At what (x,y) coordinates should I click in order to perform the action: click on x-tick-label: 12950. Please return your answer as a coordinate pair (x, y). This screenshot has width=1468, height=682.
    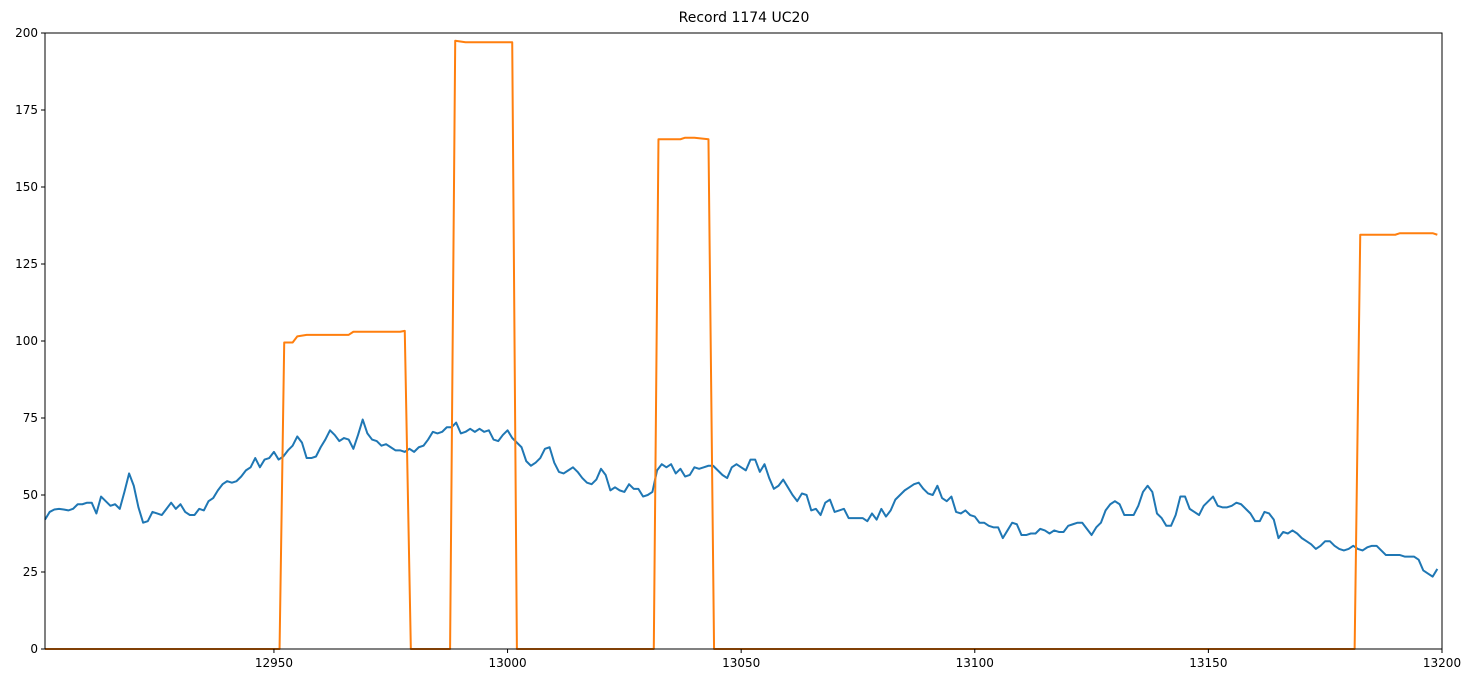
    Looking at the image, I should click on (274, 663).